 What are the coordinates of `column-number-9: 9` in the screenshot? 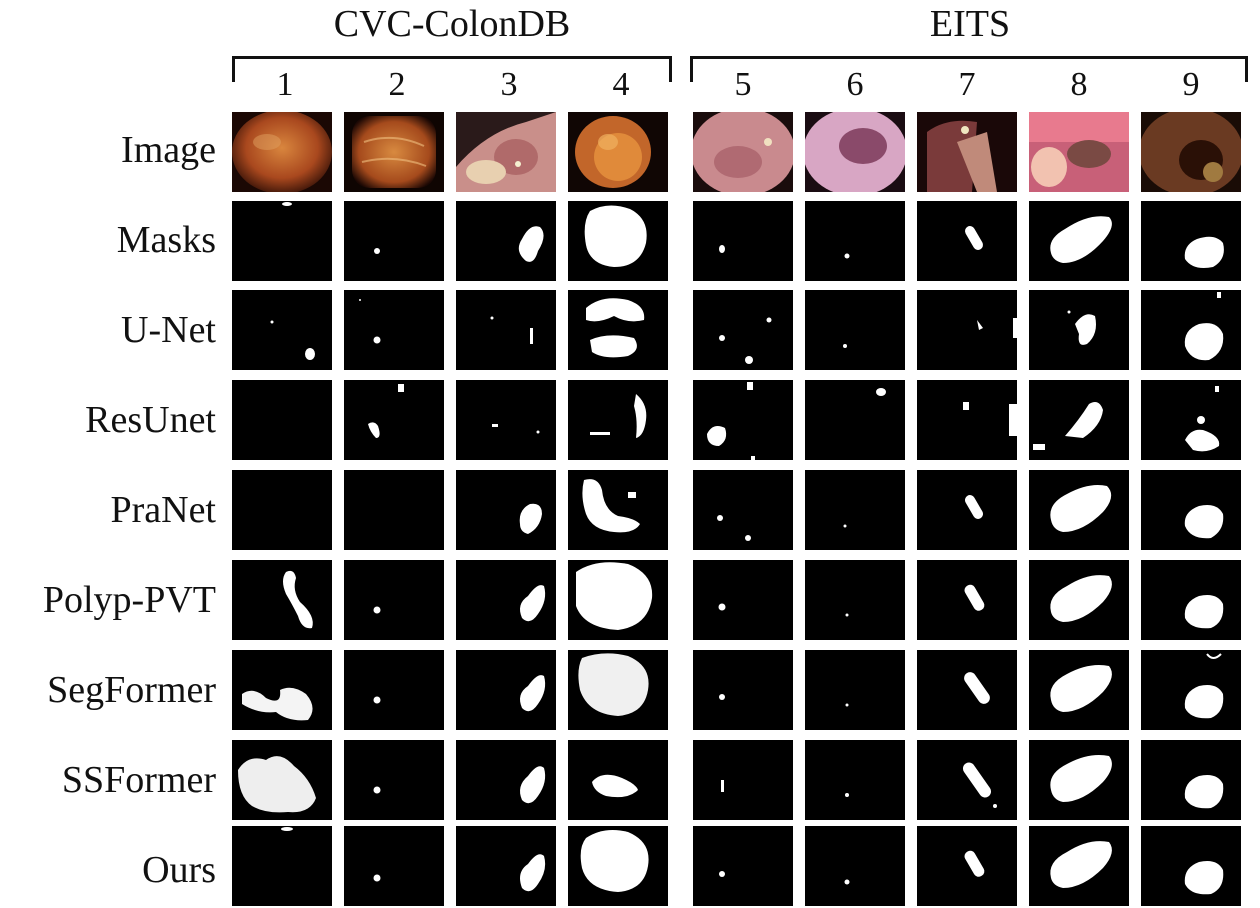 It's located at (1191, 84).